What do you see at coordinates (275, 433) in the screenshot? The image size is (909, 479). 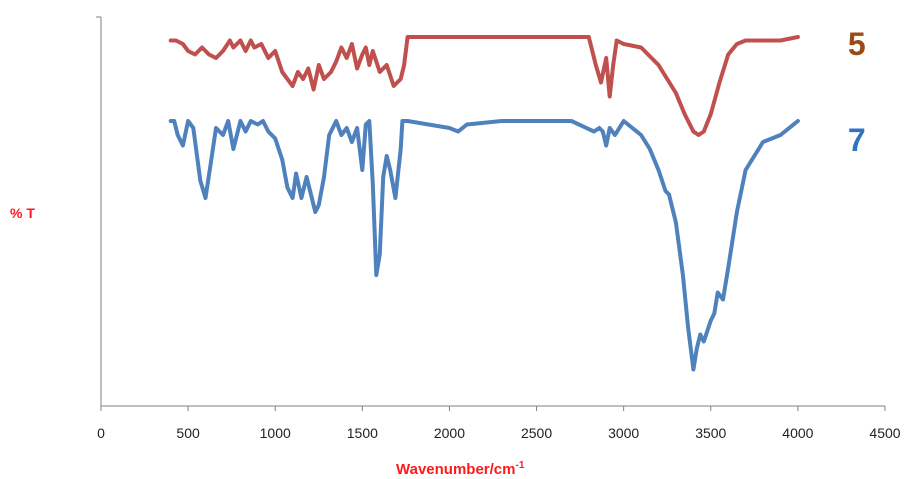 I see `x-tick-label: 1000` at bounding box center [275, 433].